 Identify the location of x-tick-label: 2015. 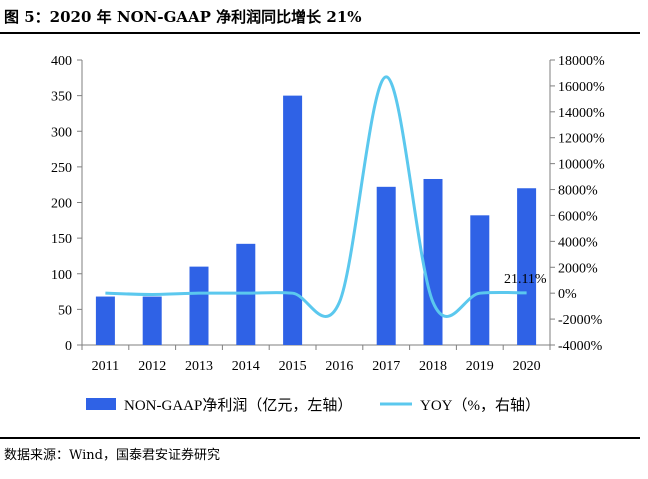
(293, 366).